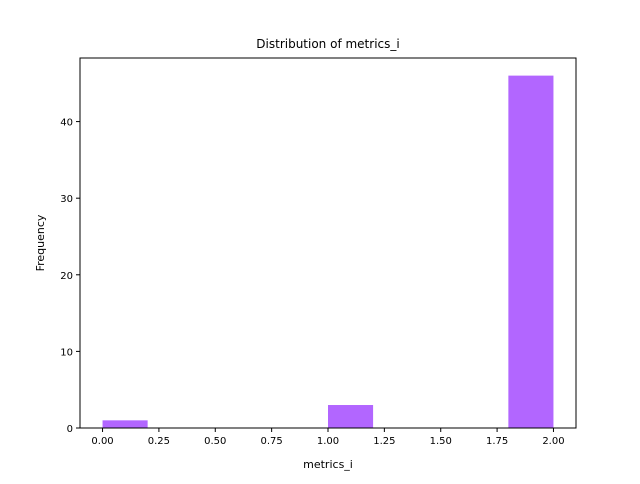  What do you see at coordinates (328, 464) in the screenshot?
I see `x-axis-label: metrics_i` at bounding box center [328, 464].